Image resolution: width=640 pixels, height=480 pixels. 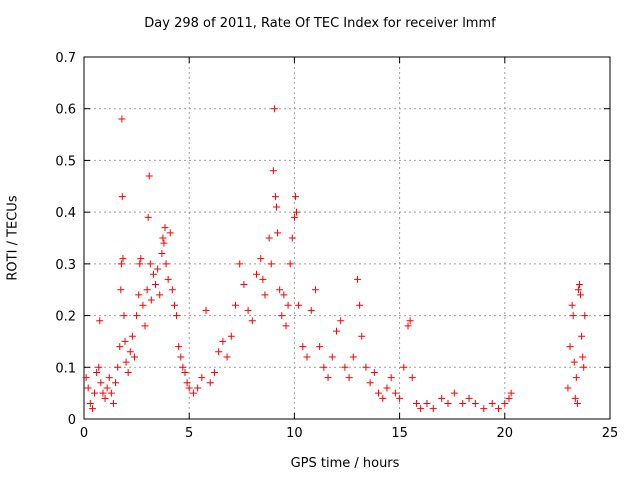 I want to click on x-tick-label: 15, so click(x=399, y=433).